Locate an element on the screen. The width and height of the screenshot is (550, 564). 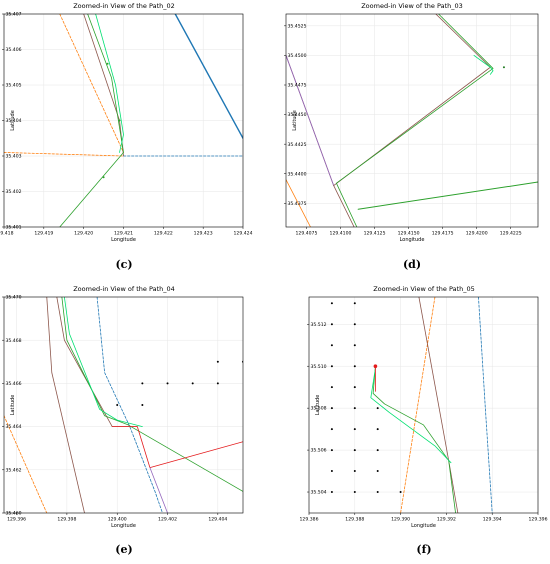
chart-0-xtick-label-6: 129.424 is located at coordinates (243, 234).